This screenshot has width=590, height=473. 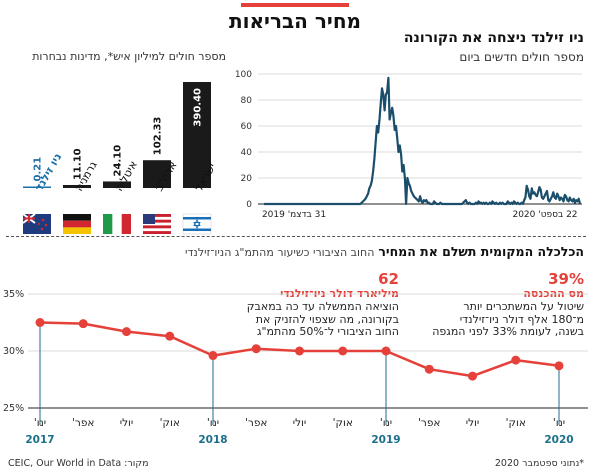 I want to click on x-year-label: 2020, so click(x=558, y=440).